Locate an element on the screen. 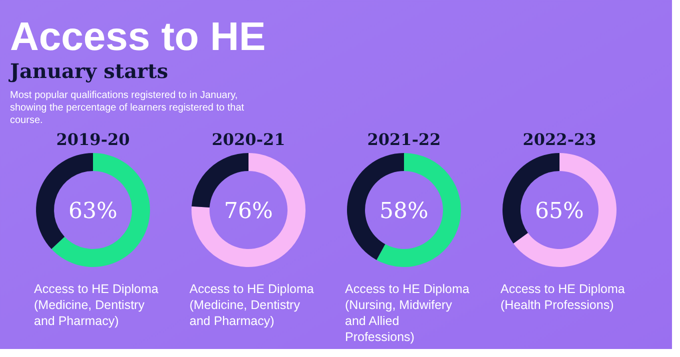 This screenshot has height=357, width=680. chart-title: 2021-22 is located at coordinates (404, 139).